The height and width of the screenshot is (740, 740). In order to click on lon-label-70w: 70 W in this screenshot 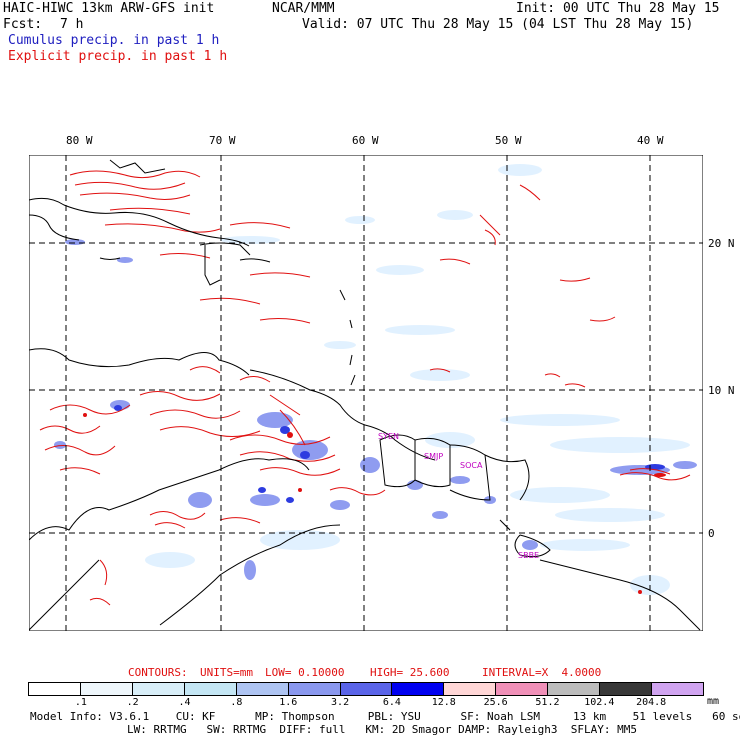, I will do `click(222, 140)`.